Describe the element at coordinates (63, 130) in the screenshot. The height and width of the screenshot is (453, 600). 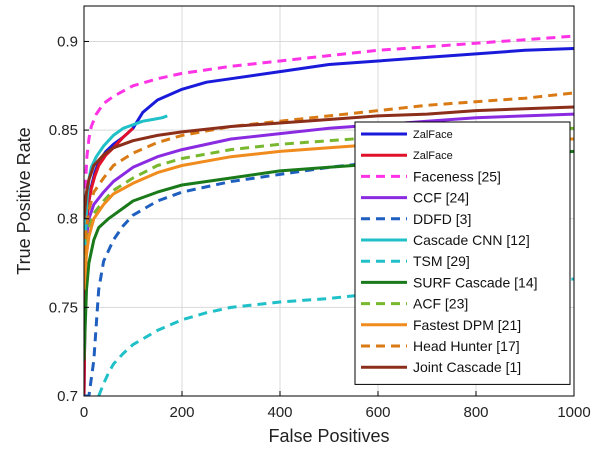
I see `y-tick-label: 0.85` at that location.